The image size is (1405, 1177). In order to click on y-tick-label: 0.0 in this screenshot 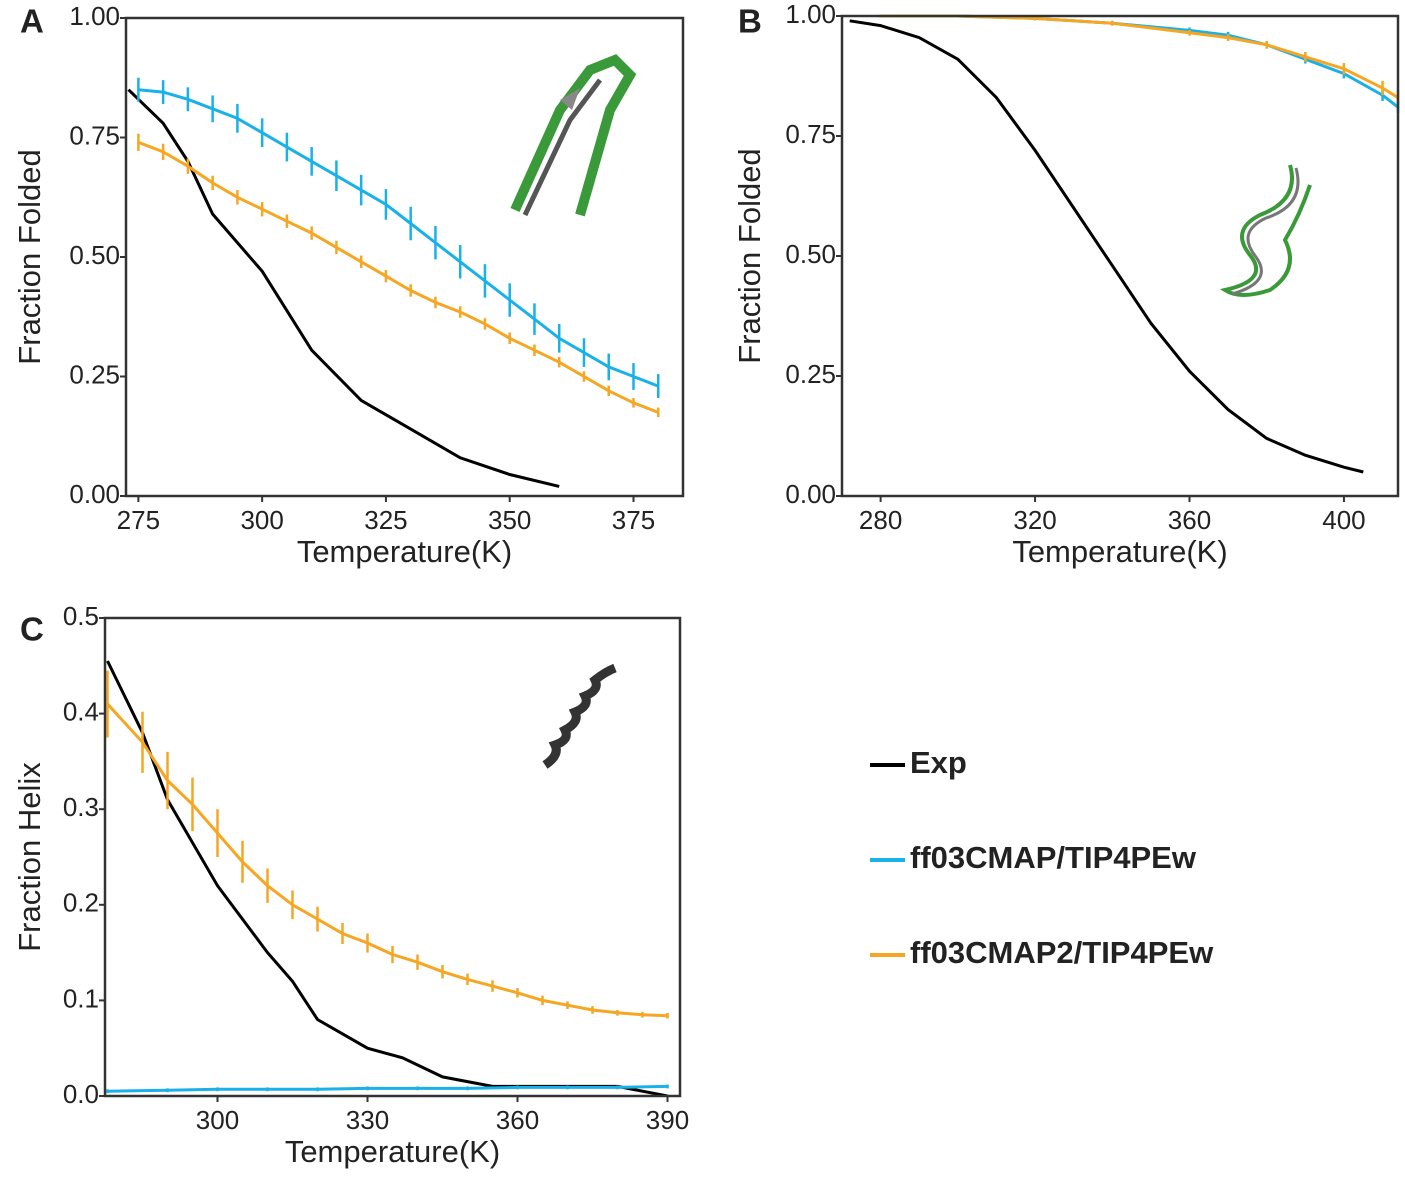, I will do `click(81, 1094)`.